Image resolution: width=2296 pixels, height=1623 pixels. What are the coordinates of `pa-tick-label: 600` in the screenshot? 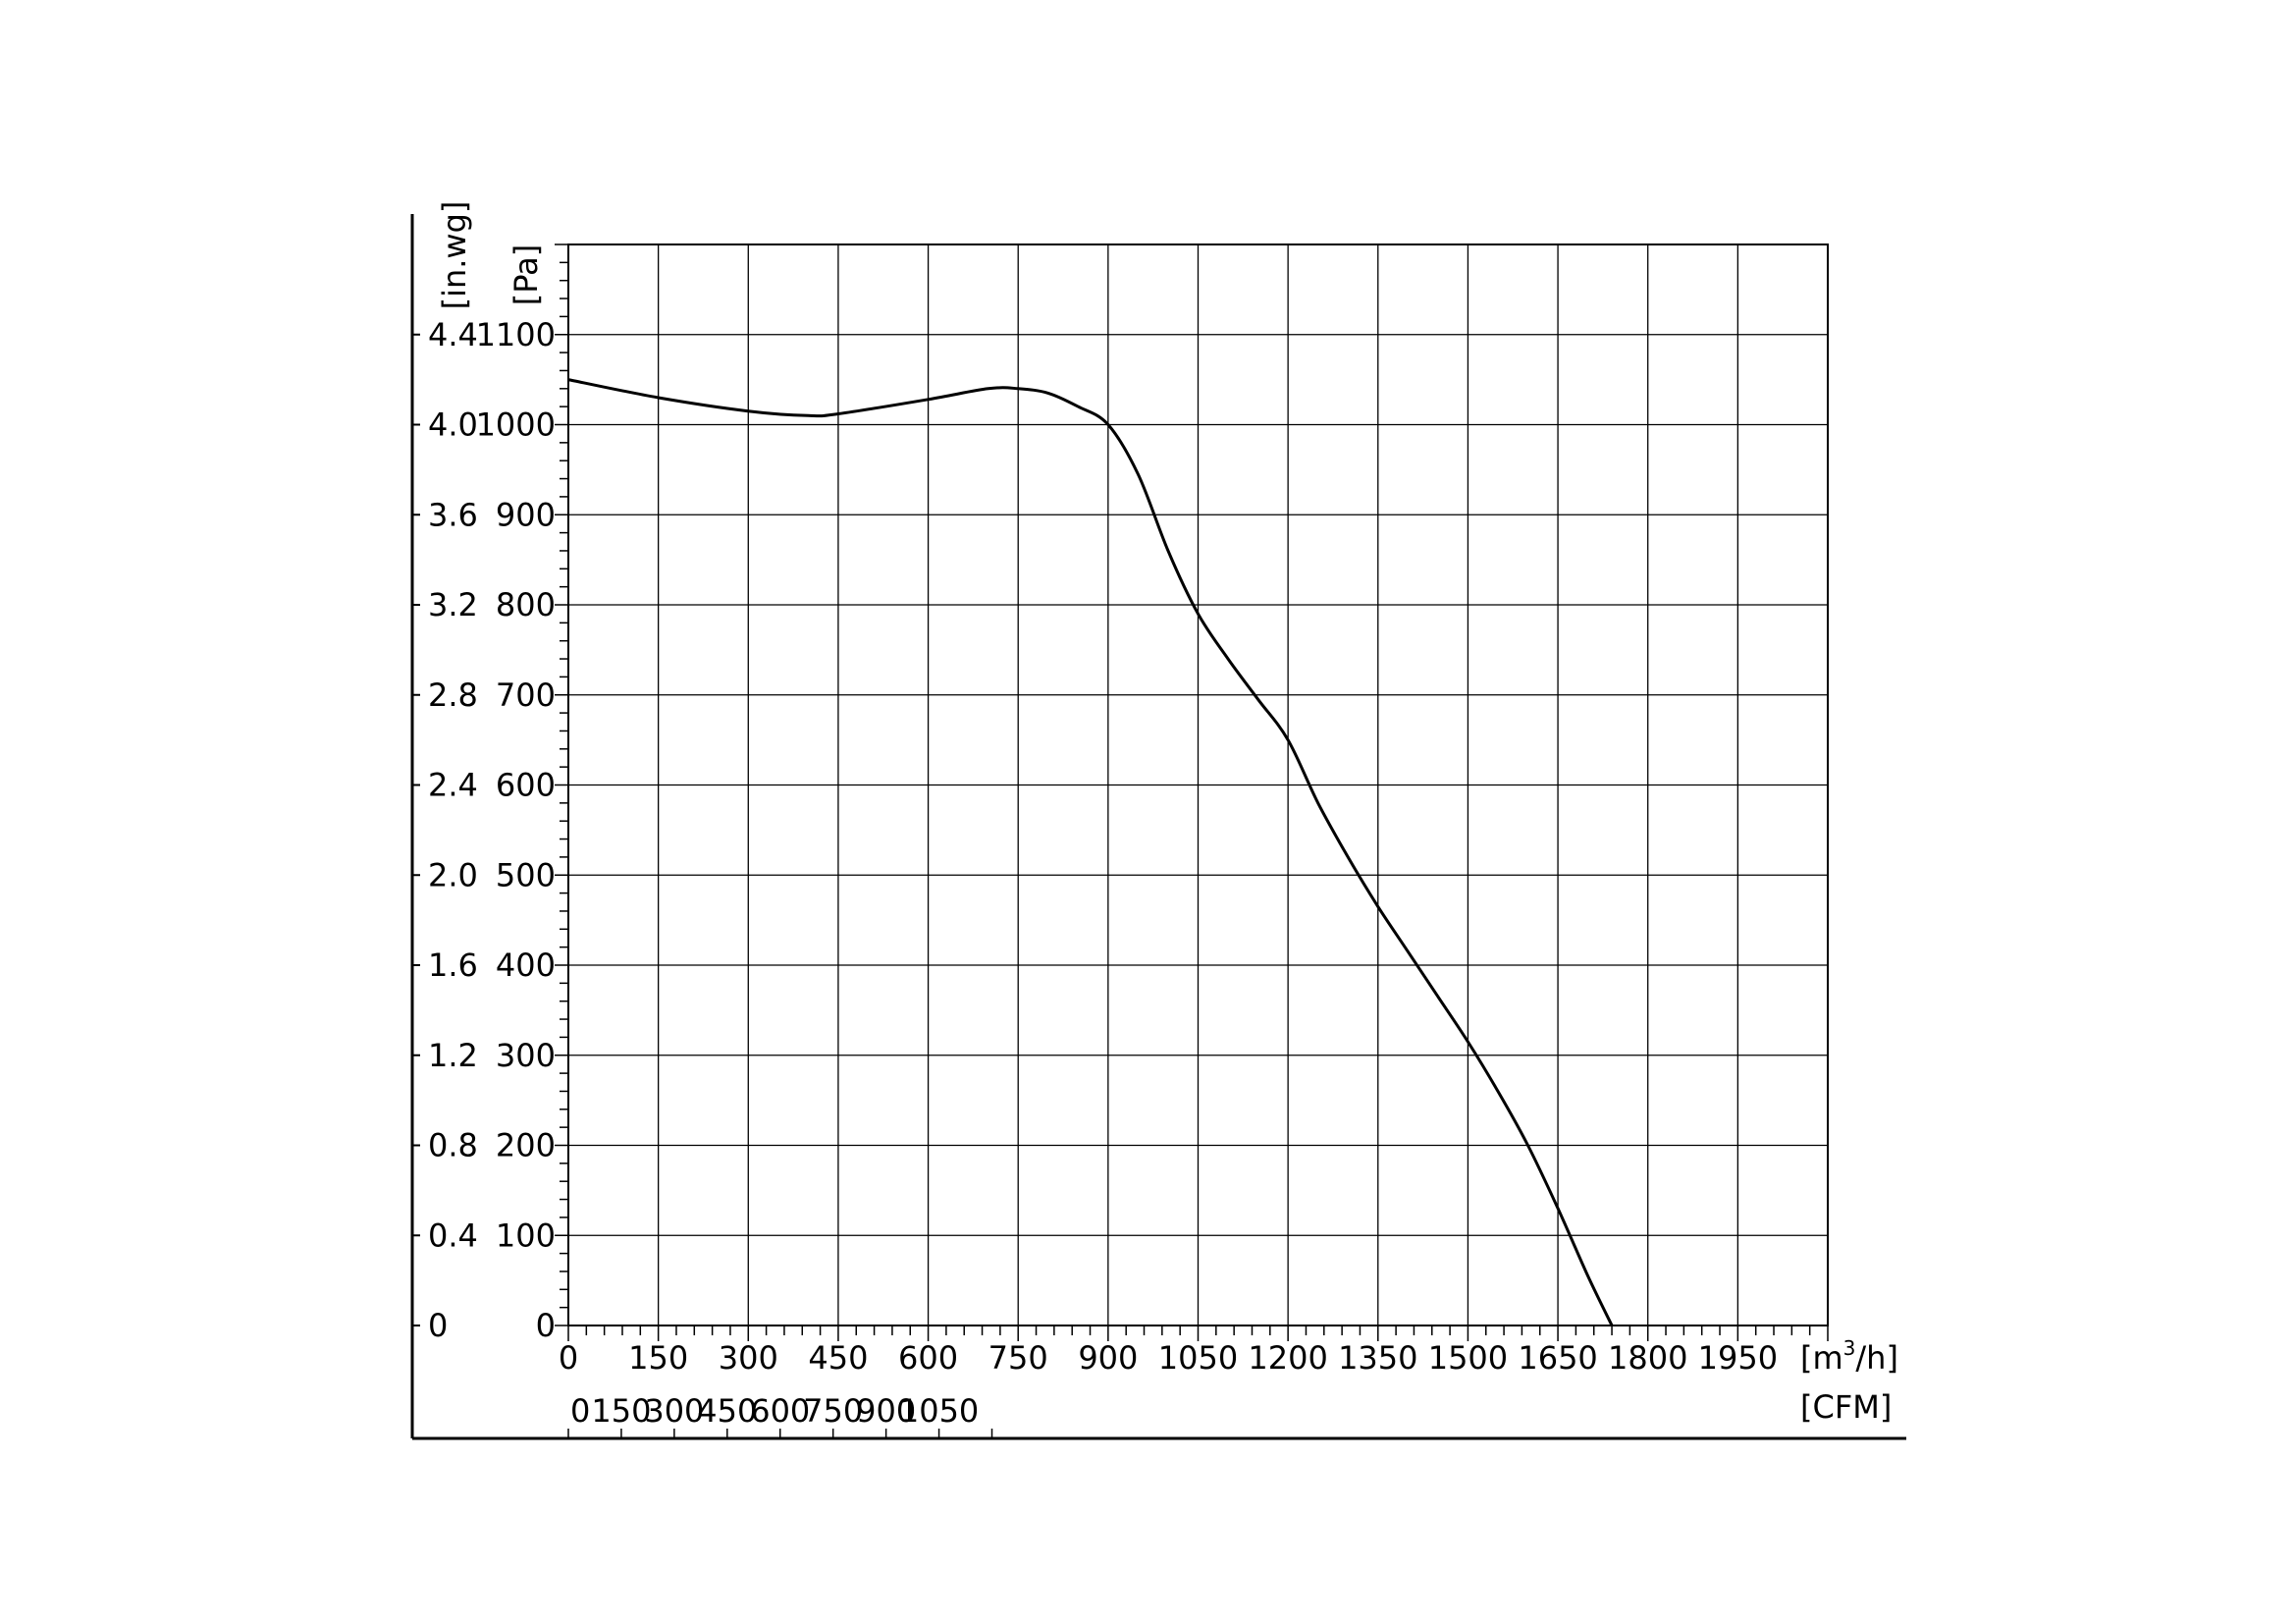 It's located at (526, 785).